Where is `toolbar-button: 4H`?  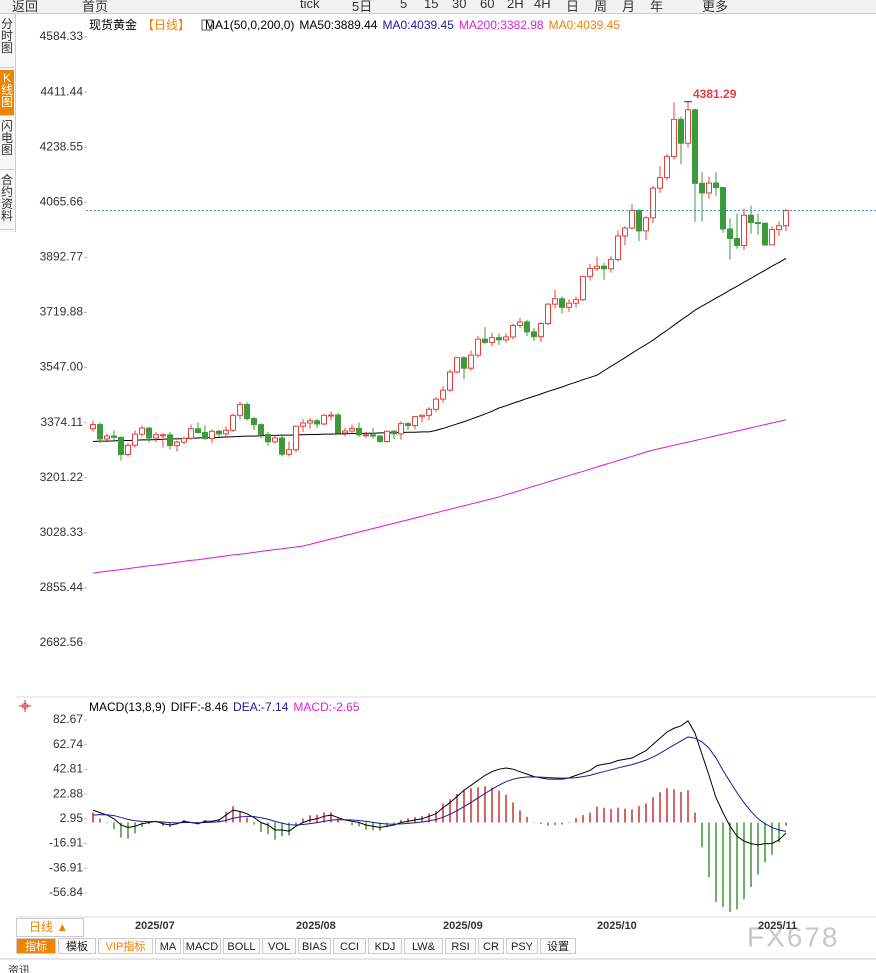 toolbar-button: 4H is located at coordinates (542, 5).